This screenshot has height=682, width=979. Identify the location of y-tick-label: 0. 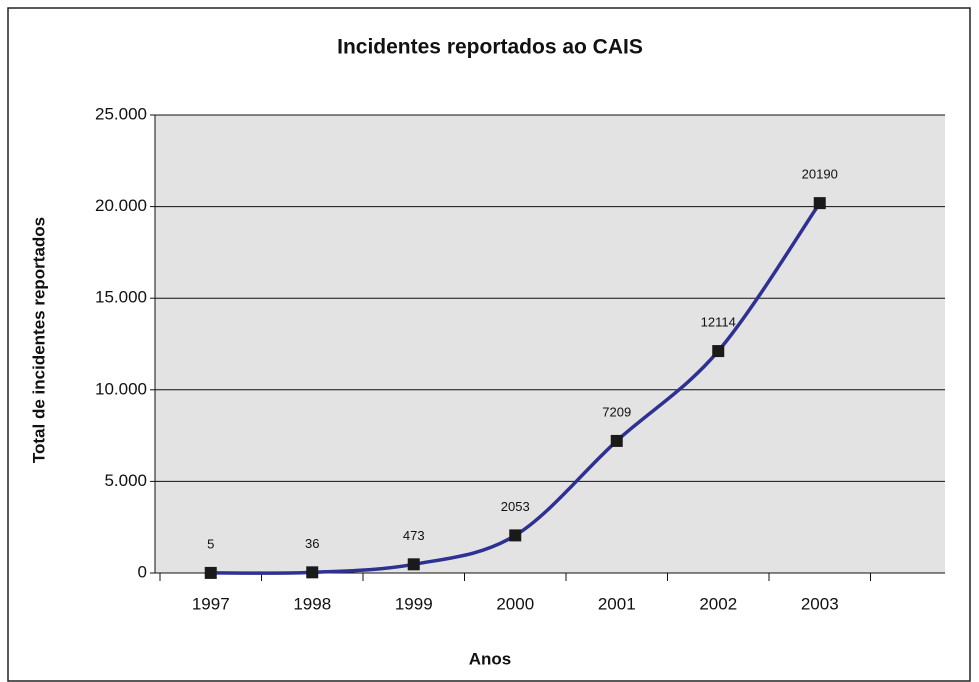
(142, 571).